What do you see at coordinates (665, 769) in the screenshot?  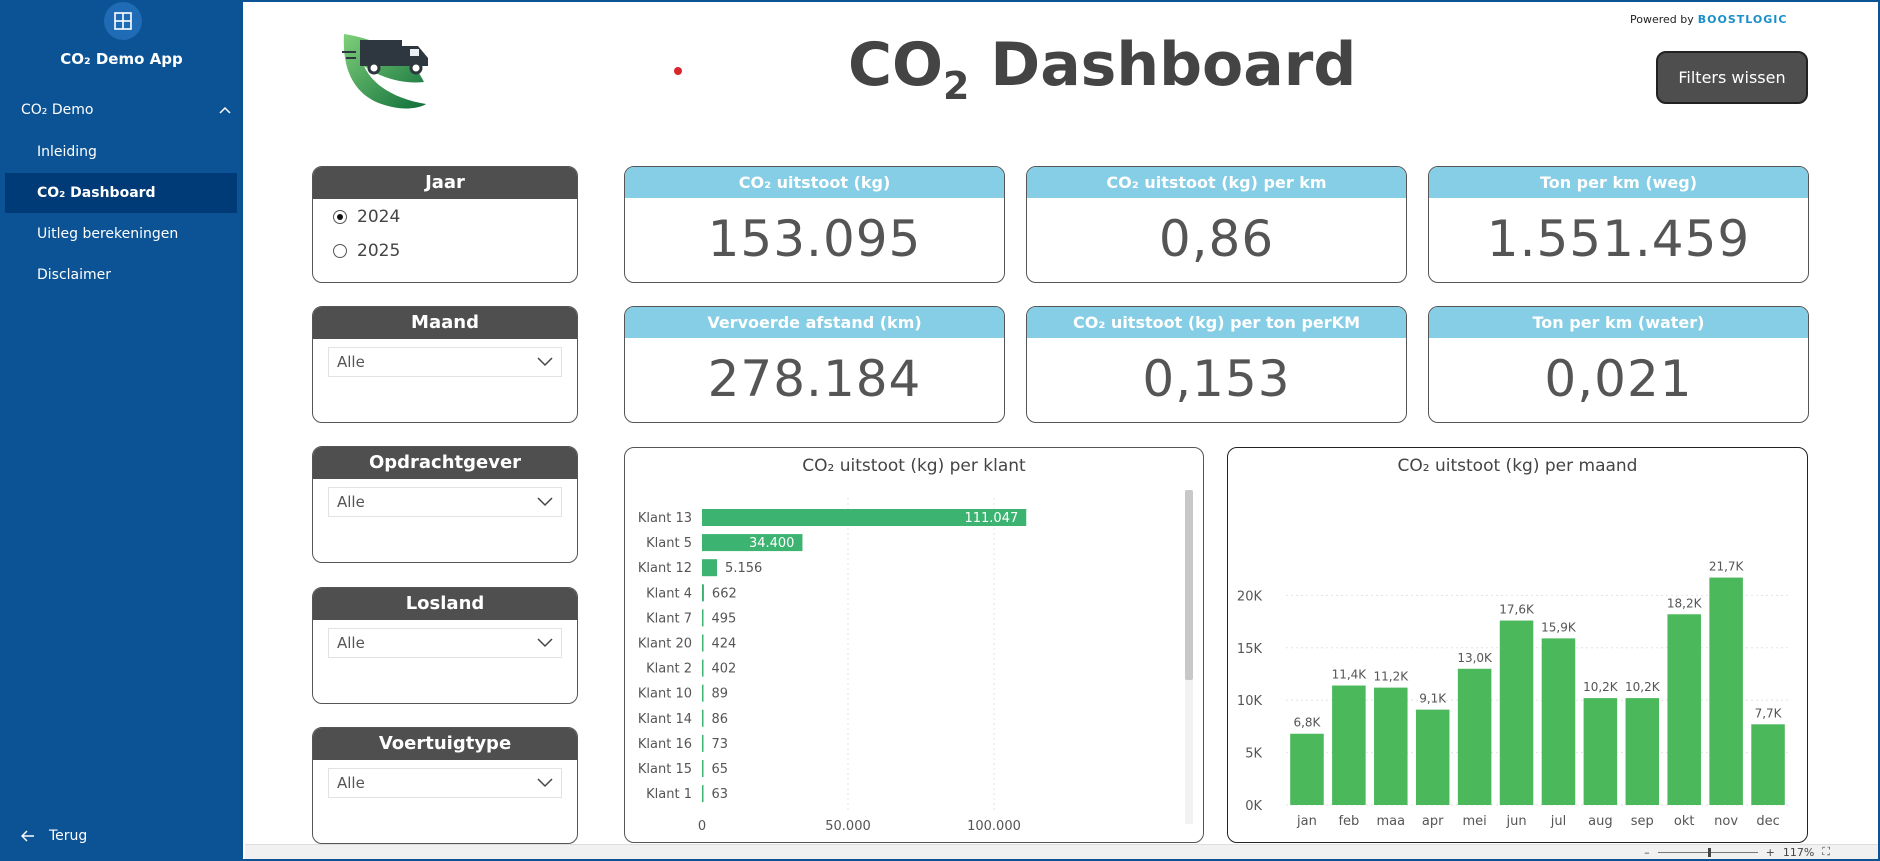 I see `category-label: Klant 15` at bounding box center [665, 769].